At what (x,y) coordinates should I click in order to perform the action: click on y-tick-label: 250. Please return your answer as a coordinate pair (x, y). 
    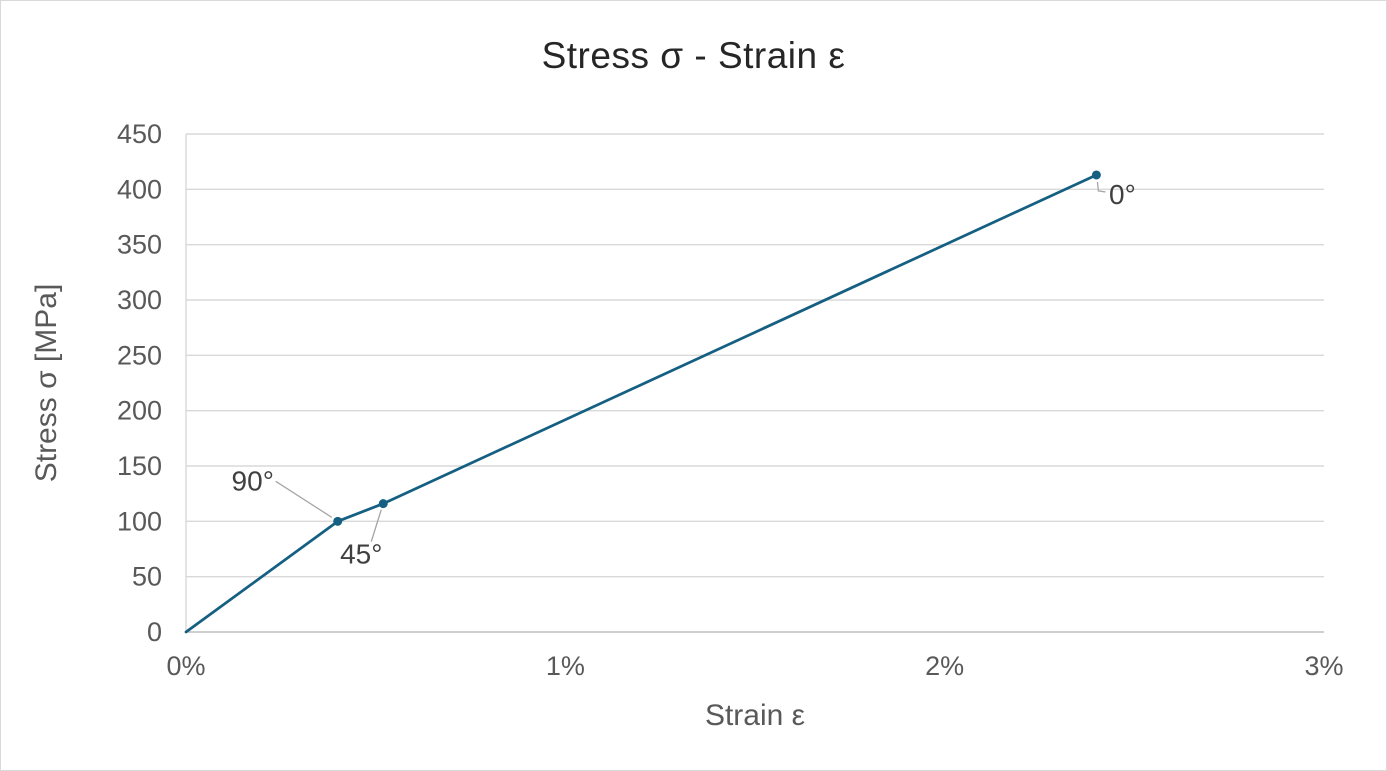
    Looking at the image, I should click on (139, 355).